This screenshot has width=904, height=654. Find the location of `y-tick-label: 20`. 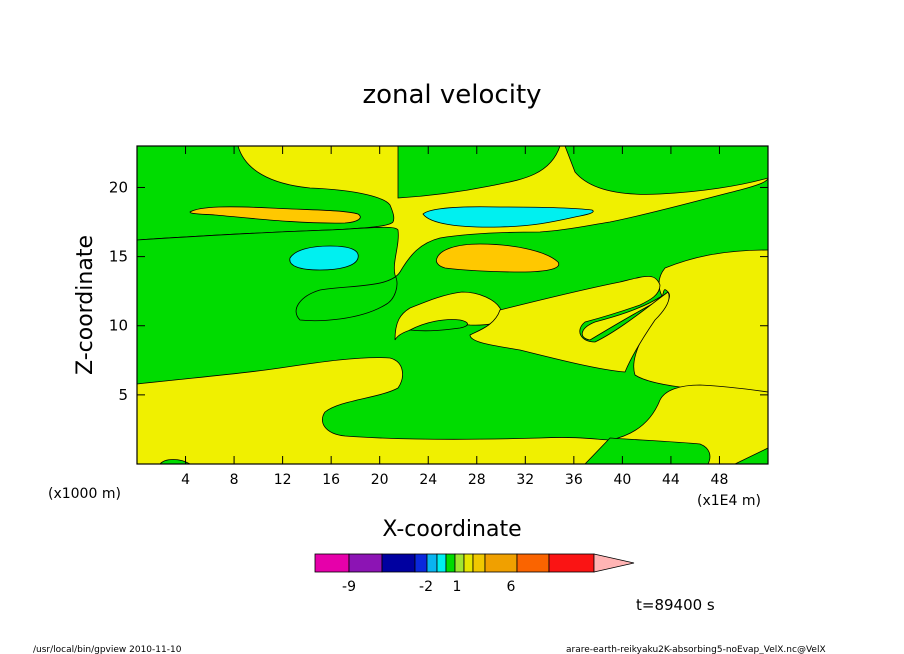

y-tick-label: 20 is located at coordinates (118, 187).